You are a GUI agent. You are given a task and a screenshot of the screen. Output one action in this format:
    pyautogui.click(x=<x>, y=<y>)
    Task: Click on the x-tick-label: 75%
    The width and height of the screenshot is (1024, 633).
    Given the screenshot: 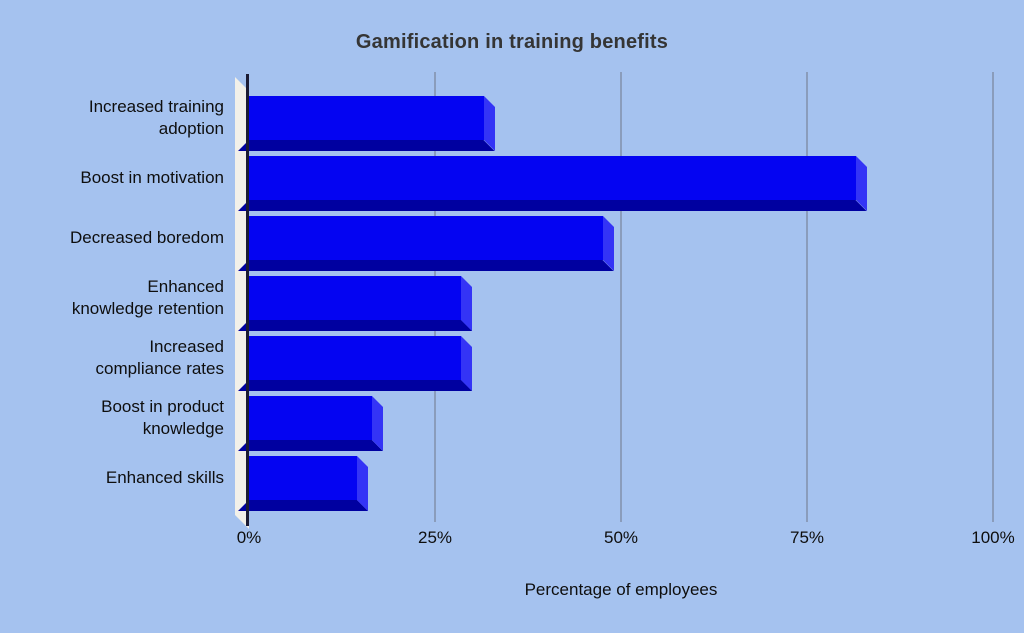 What is the action you would take?
    pyautogui.click(x=807, y=537)
    